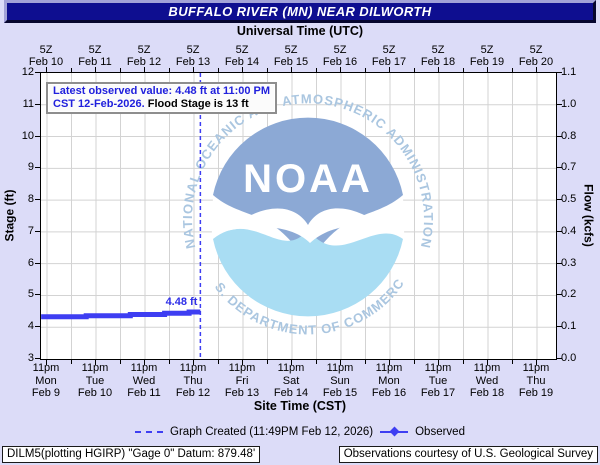  What do you see at coordinates (121, 314) in the screenshot?
I see `observed-stage-line` at bounding box center [121, 314].